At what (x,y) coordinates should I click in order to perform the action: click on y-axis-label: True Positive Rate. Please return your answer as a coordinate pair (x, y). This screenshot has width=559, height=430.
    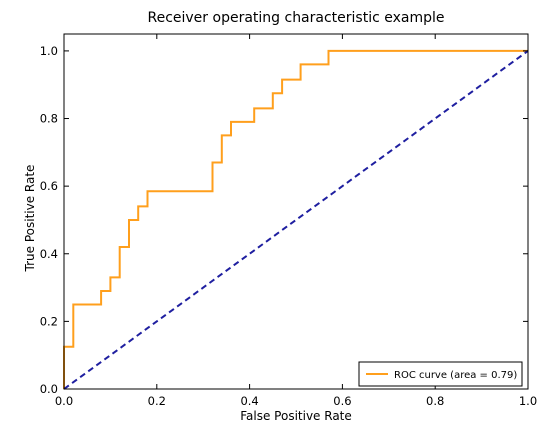
    Looking at the image, I should click on (30, 219).